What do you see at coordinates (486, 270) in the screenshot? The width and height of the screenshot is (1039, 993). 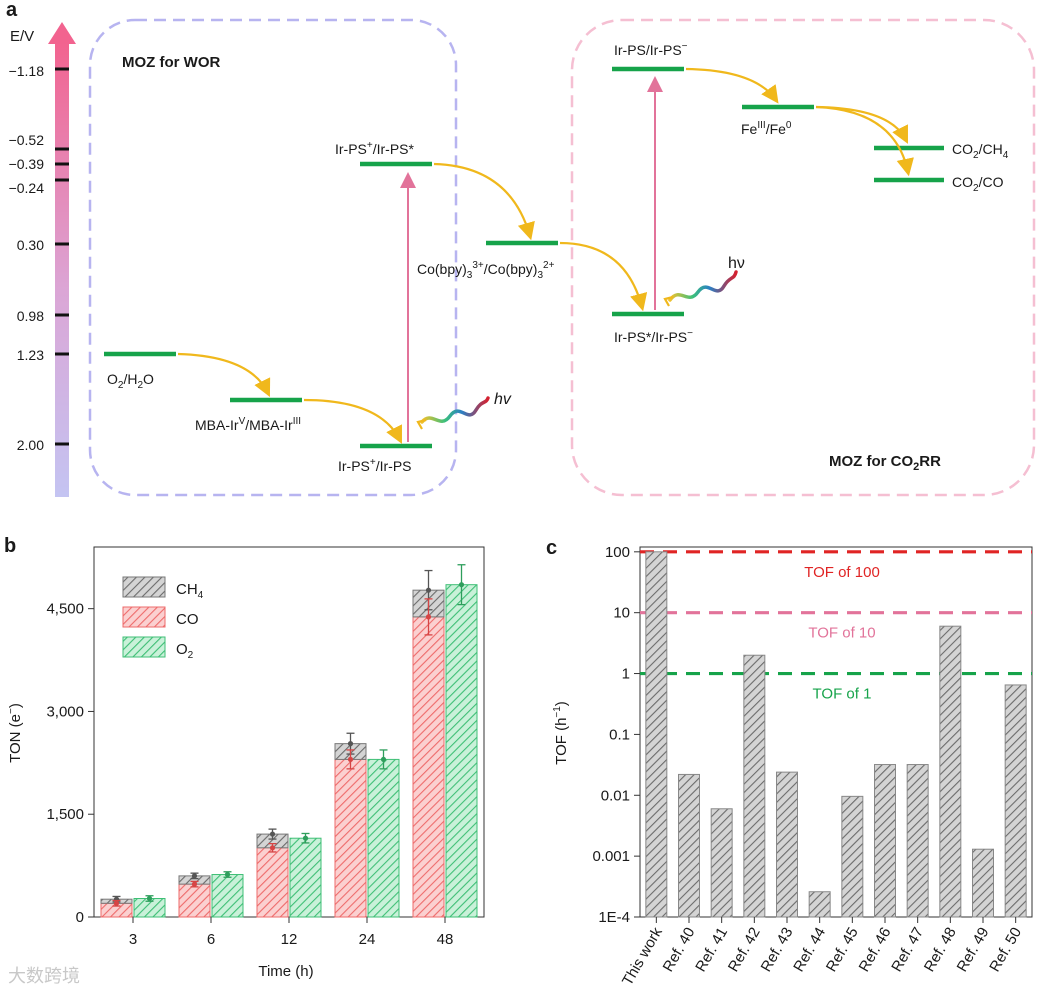 I see `label-cobpy: Co(bpy)33+/Co(bpy)32+` at bounding box center [486, 270].